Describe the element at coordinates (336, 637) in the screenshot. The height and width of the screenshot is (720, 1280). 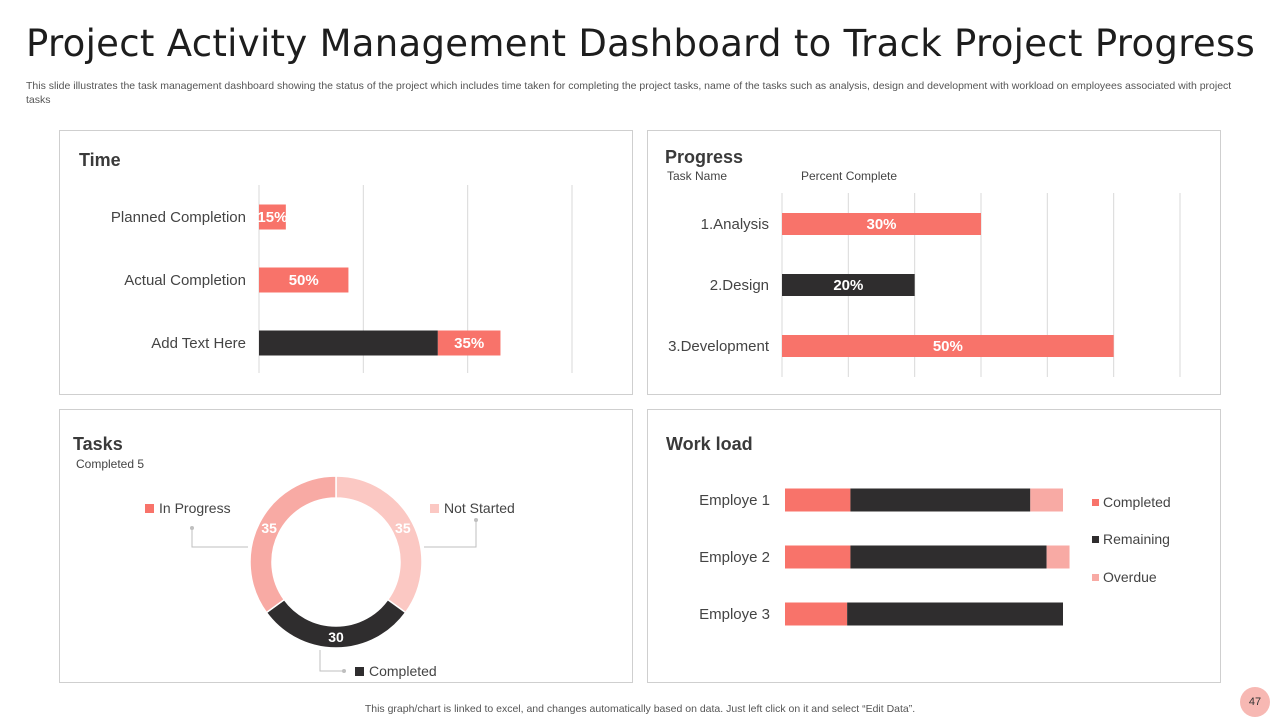
I see `data-label: 30` at that location.